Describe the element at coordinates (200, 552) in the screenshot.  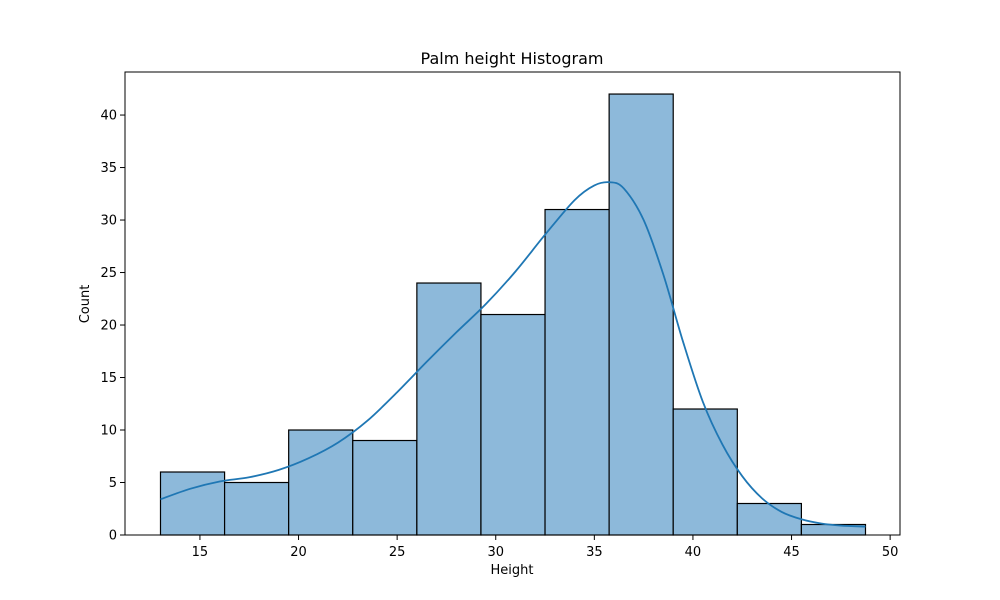
I see `x-tick-label: 15` at that location.